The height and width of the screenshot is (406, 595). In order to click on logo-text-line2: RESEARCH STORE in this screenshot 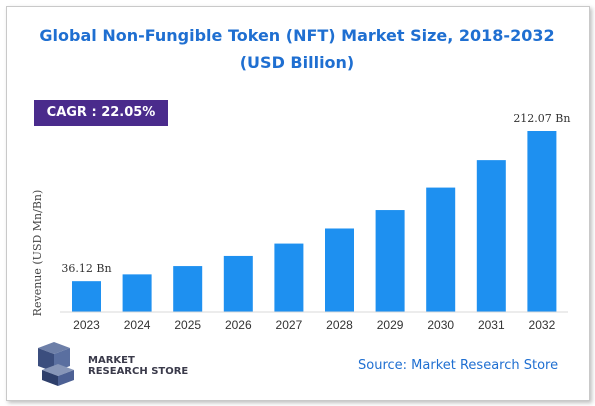, I will do `click(138, 371)`.